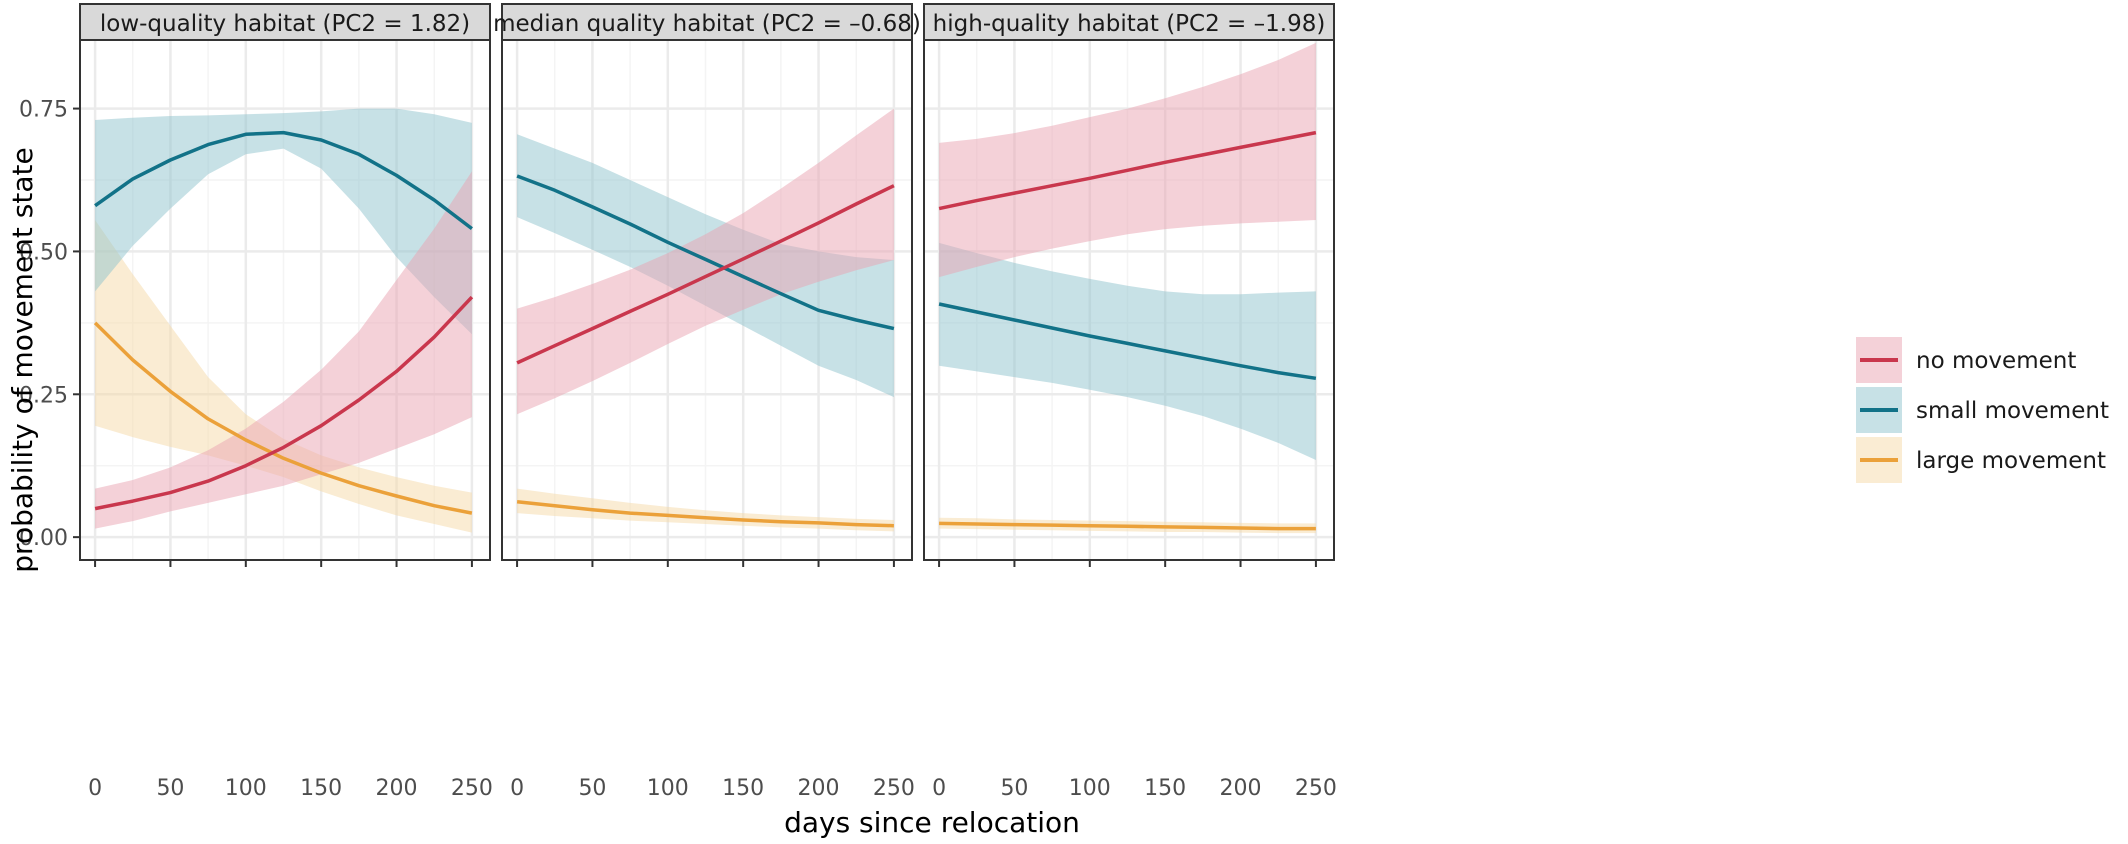 The height and width of the screenshot is (844, 2128). What do you see at coordinates (49, 324) in the screenshot?
I see `y-axis: 0.00 0.25 0.50 0.75` at bounding box center [49, 324].